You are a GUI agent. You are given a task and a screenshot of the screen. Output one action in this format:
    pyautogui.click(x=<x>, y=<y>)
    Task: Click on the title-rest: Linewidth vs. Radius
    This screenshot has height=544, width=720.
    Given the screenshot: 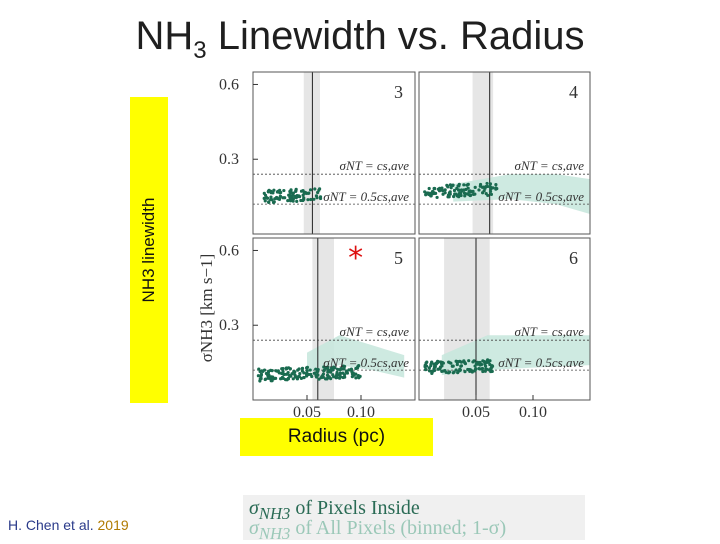 What is the action you would take?
    pyautogui.click(x=395, y=36)
    